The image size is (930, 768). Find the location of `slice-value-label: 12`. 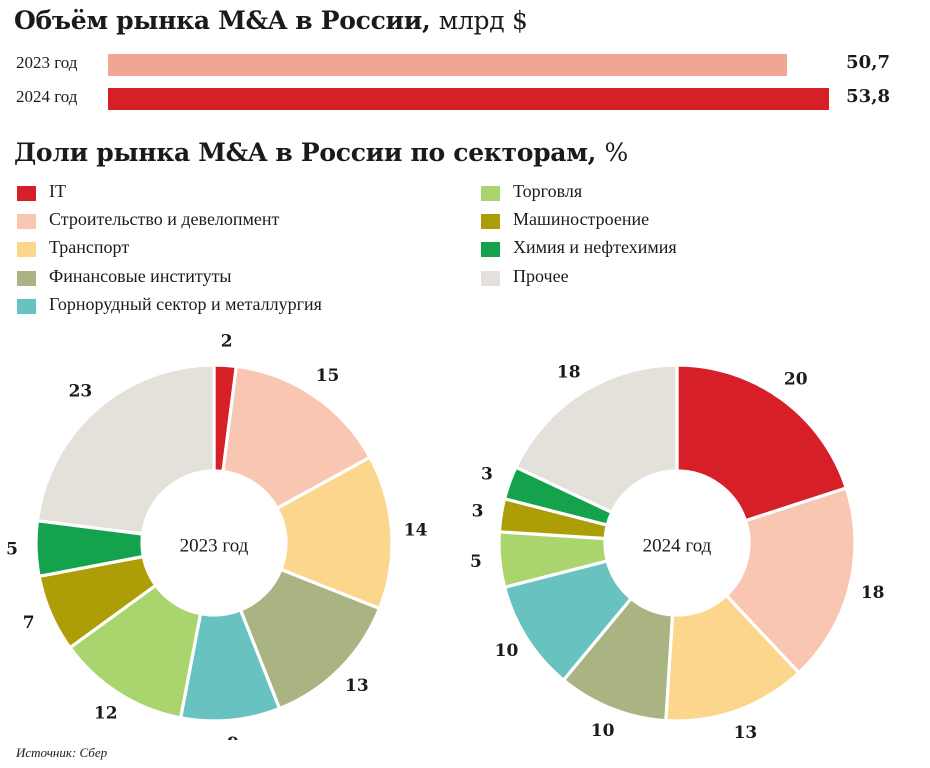

slice-value-label: 12 is located at coordinates (106, 714).